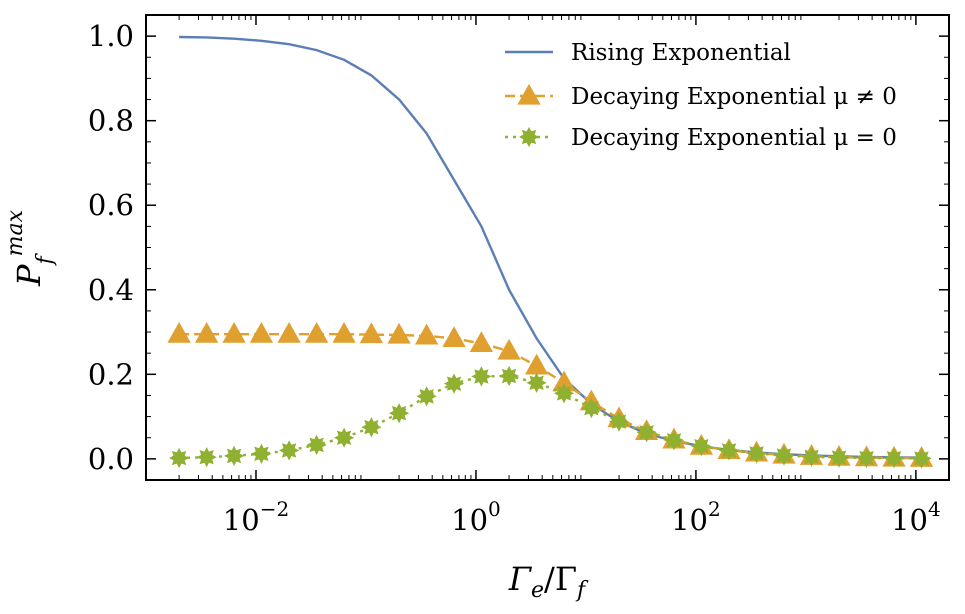 Image resolution: width=965 pixels, height=614 pixels. What do you see at coordinates (681, 53) in the screenshot?
I see `legend-label-0: Rising Exponential` at bounding box center [681, 53].